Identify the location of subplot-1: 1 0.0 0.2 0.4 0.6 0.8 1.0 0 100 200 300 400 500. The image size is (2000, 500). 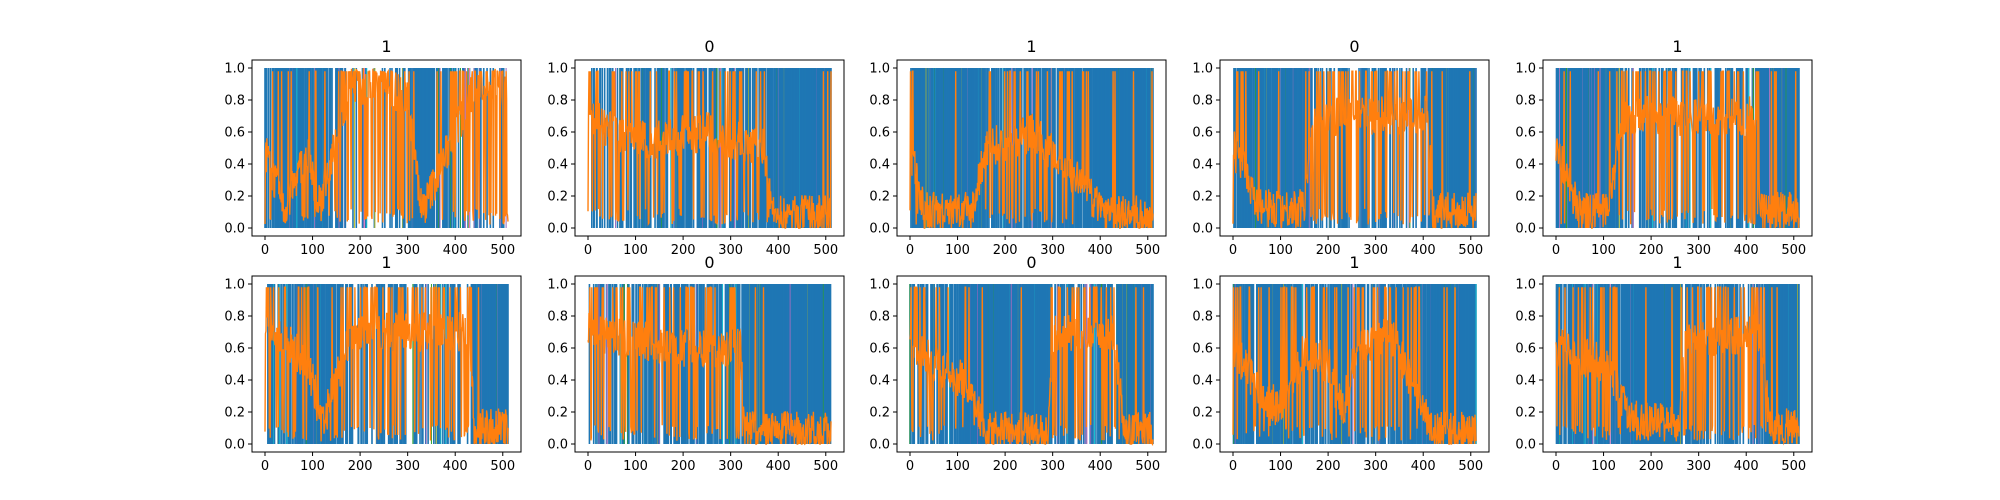
(373, 147).